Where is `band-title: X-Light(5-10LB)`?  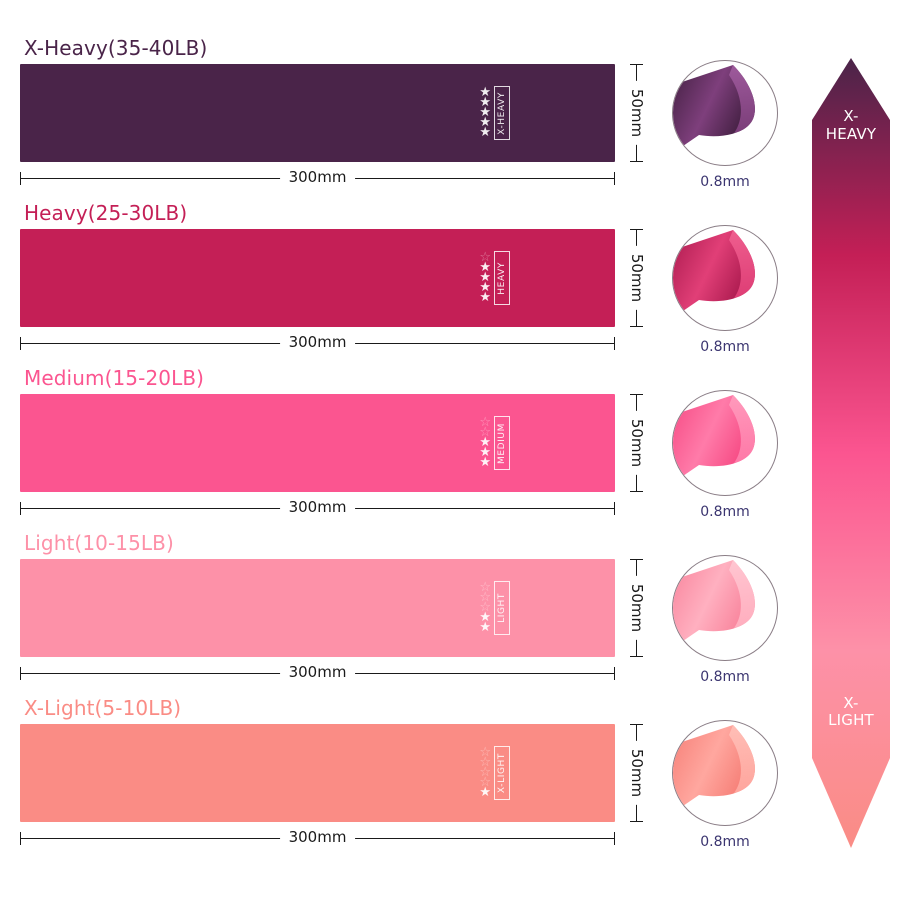
band-title: X-Light(5-10LB) is located at coordinates (103, 708).